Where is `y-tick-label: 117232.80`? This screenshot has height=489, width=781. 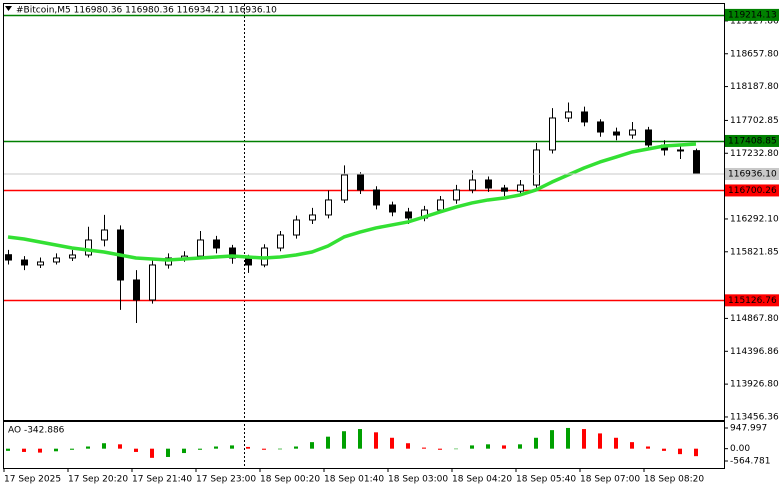 y-tick-label: 117232.80 is located at coordinates (754, 154).